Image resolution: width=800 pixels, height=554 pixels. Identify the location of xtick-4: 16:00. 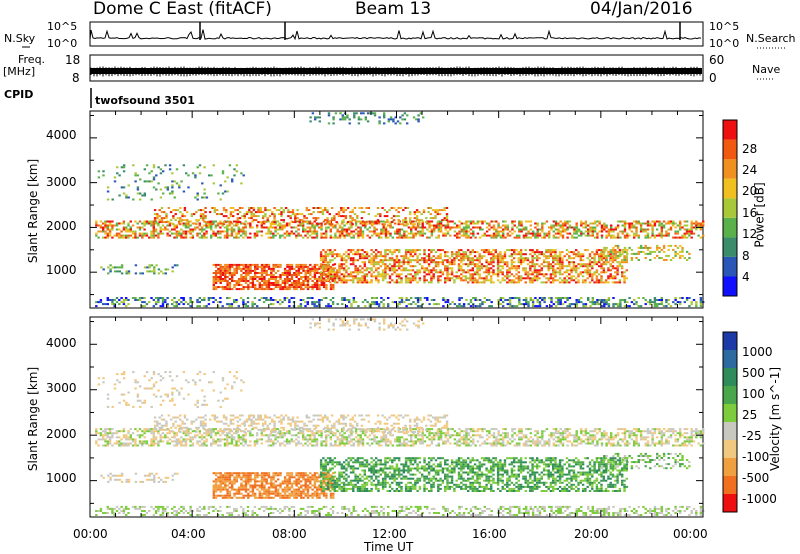
(489, 534).